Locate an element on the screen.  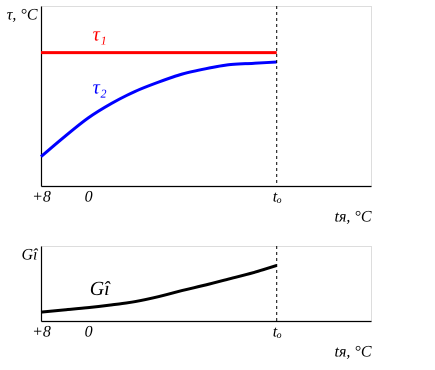
y-axis-title: Gî is located at coordinates (31, 255).